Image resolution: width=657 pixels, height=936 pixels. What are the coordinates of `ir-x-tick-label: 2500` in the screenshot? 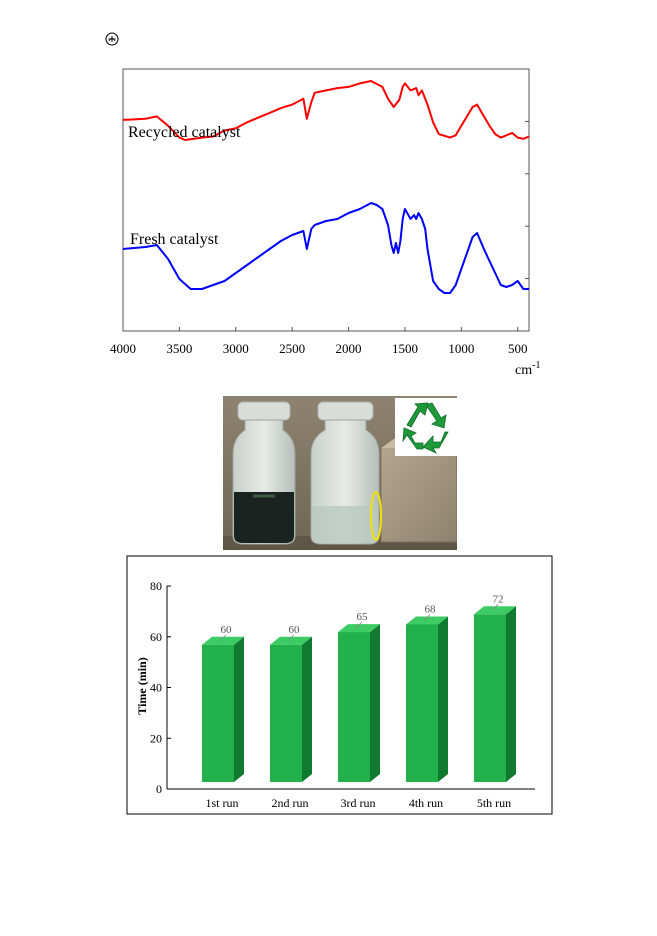 It's located at (292, 348).